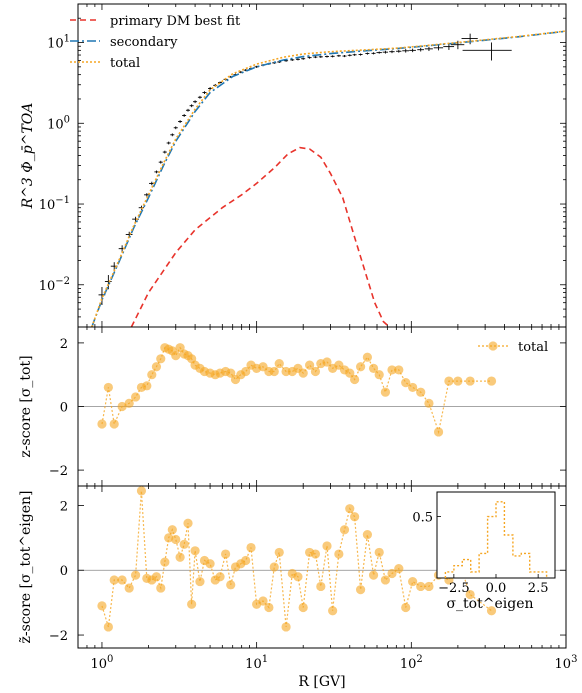  I want to click on inset-histogram: −2.5 0.0 2.5 0.5 σ_tot^eigen, so click(484, 551).